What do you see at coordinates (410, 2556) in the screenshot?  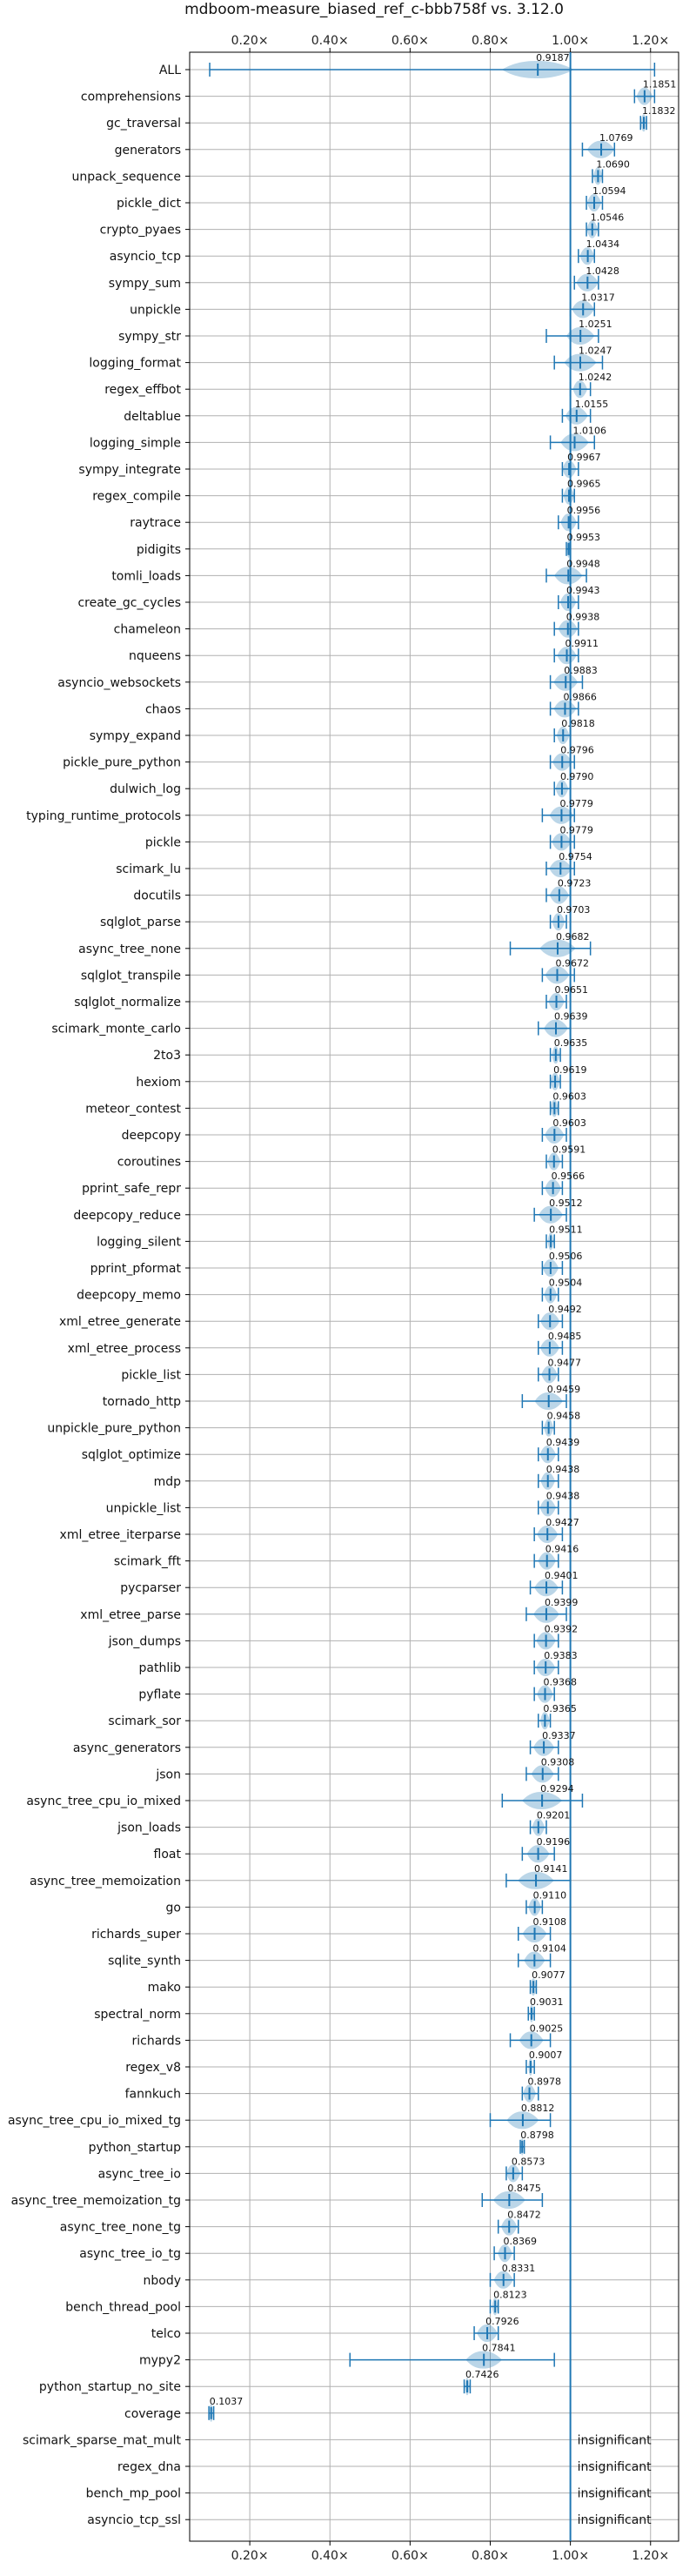 I see `tick-label-bottom-2: 0.60×` at bounding box center [410, 2556].